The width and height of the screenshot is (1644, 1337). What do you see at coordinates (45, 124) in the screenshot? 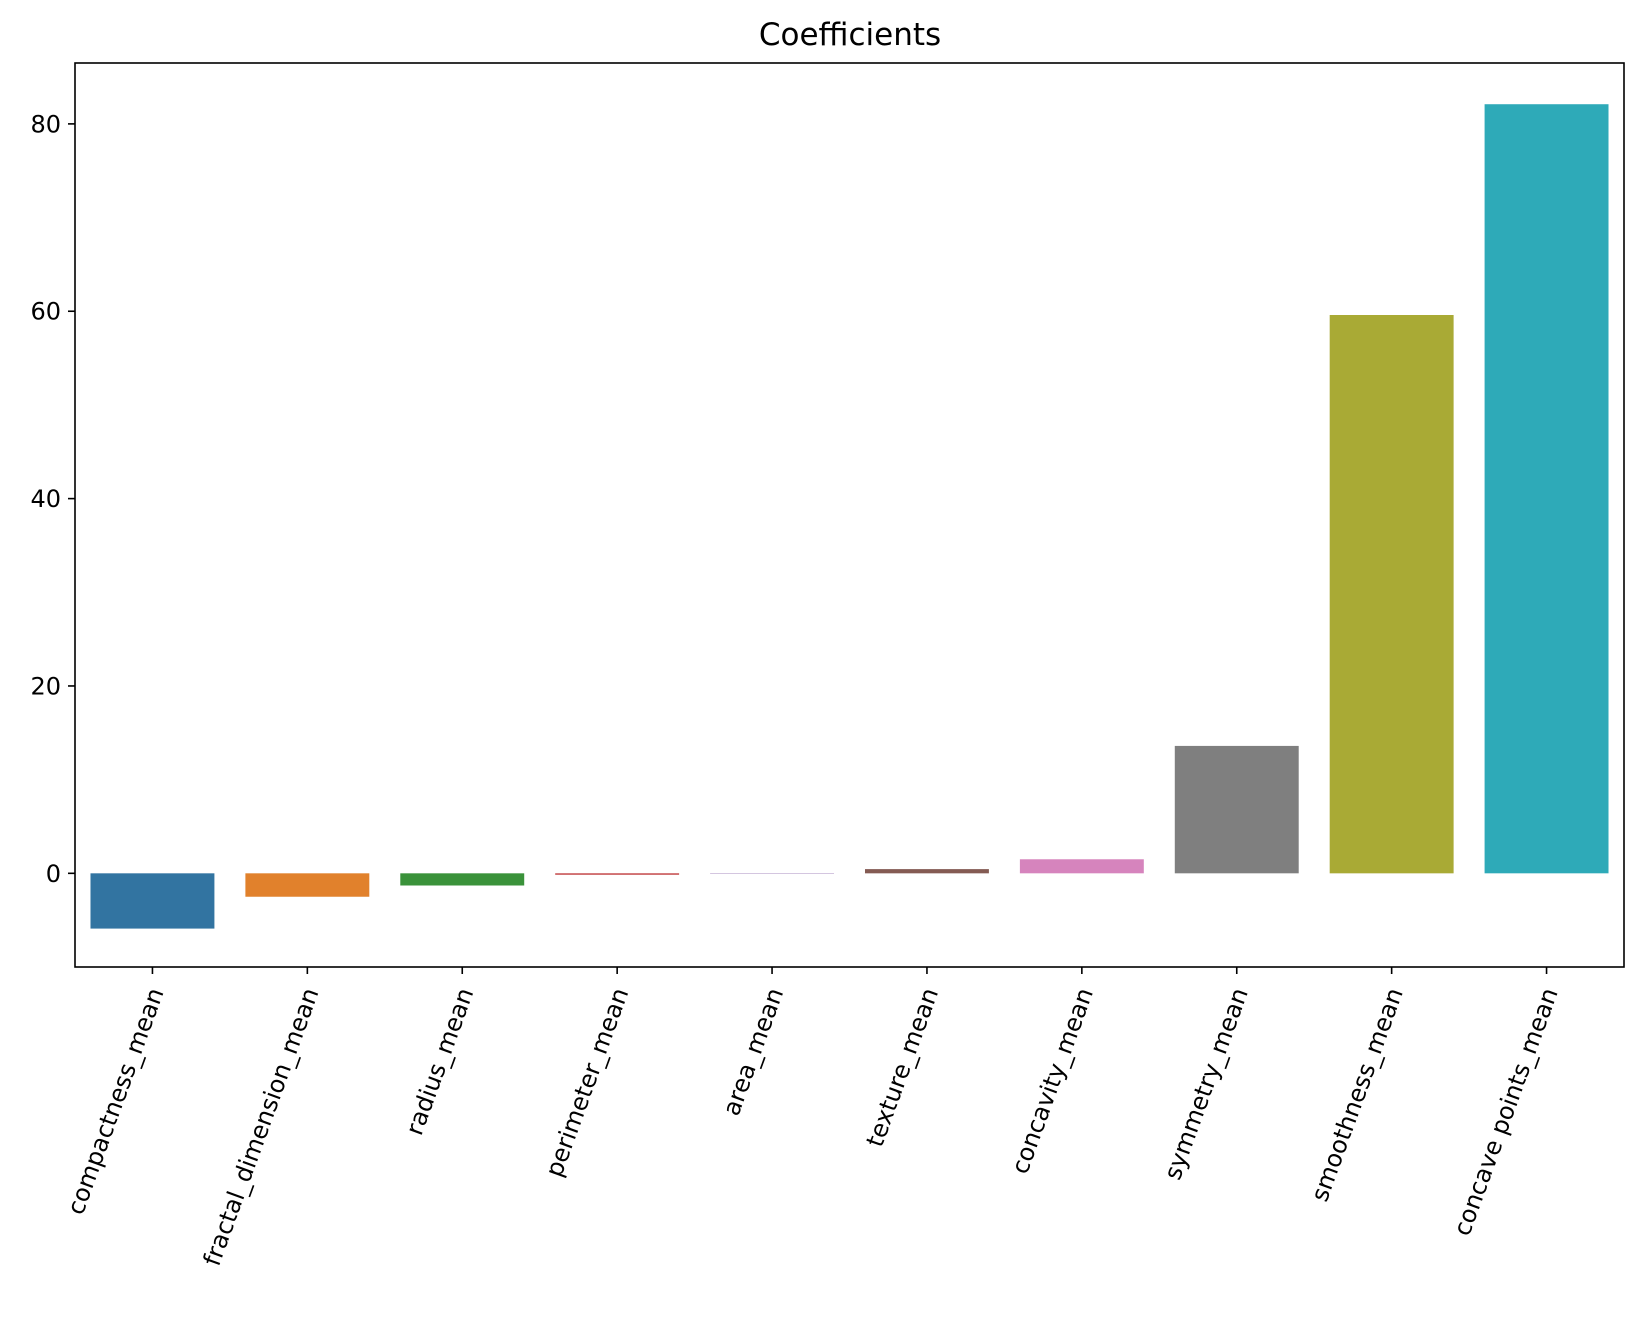
I see `y-tick-label: 80` at bounding box center [45, 124].